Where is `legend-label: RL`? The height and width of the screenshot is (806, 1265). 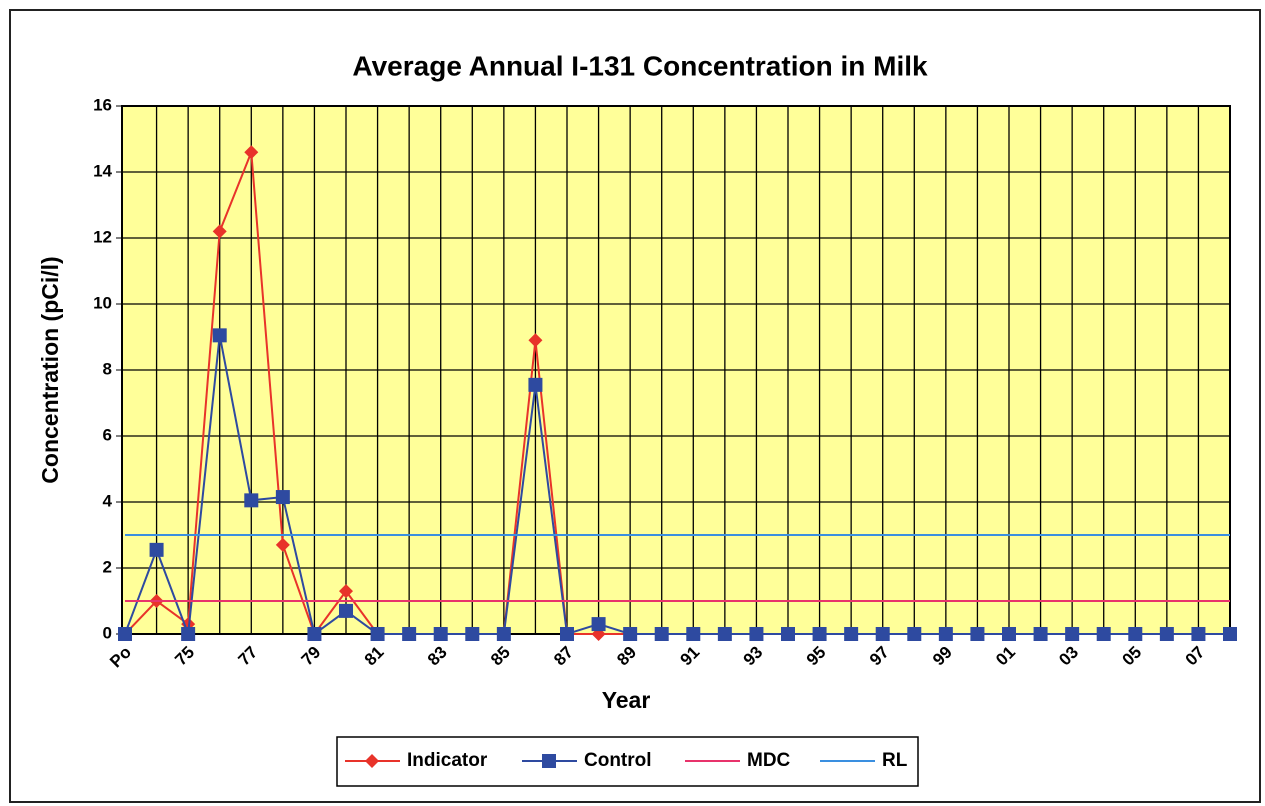
legend-label: RL is located at coordinates (895, 760).